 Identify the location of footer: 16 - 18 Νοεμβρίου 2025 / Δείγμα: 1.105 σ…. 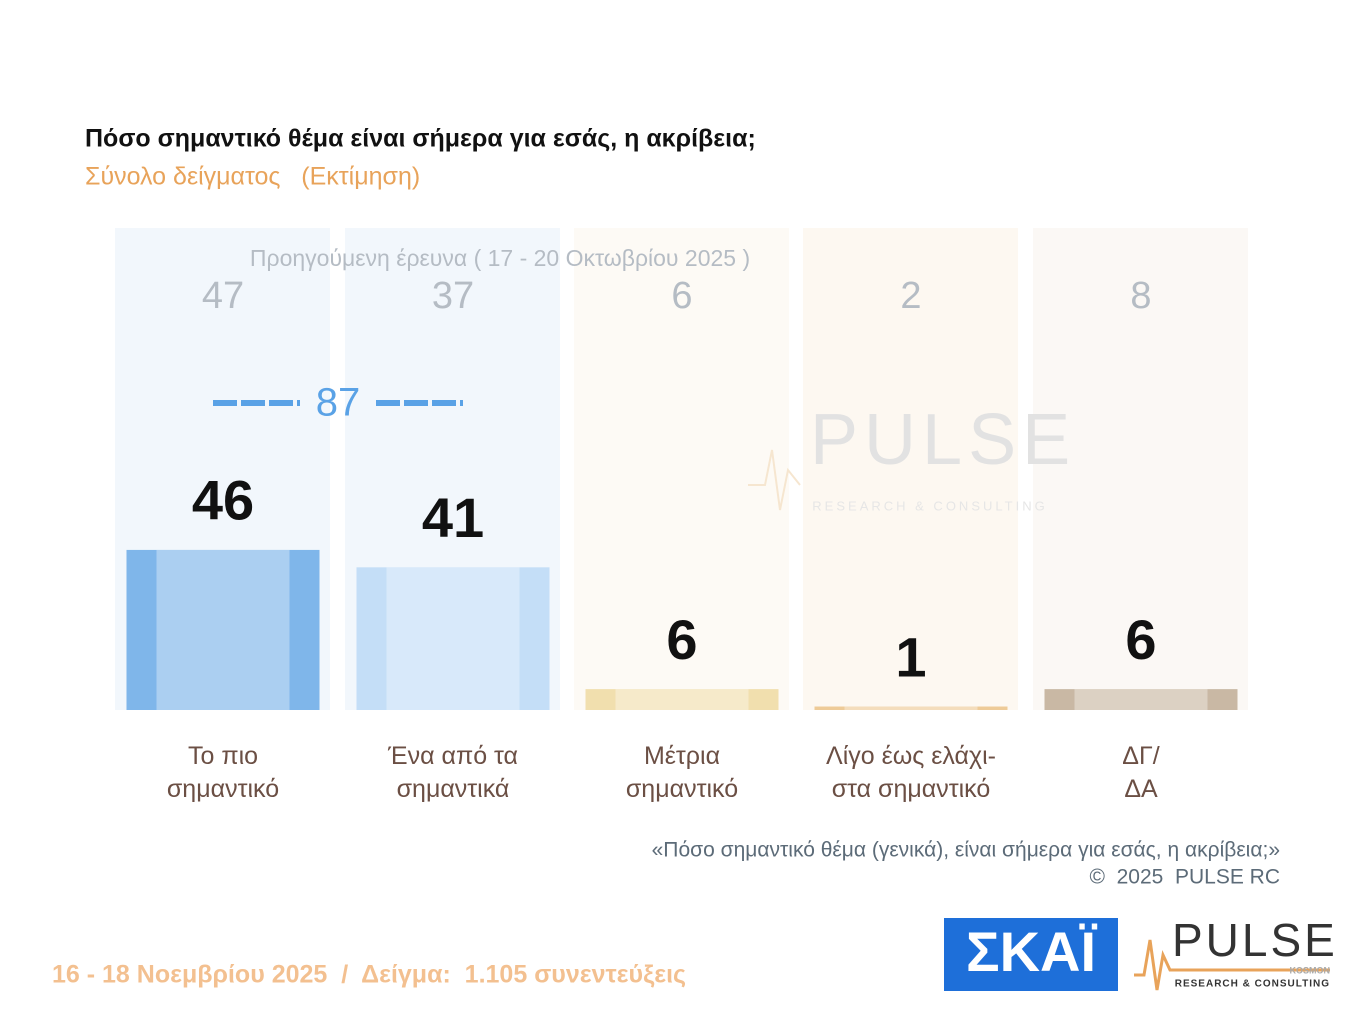
(369, 975).